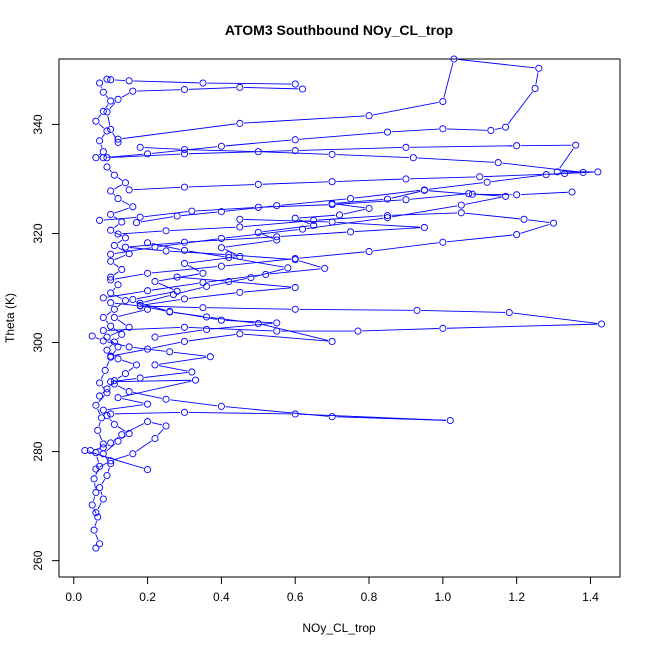 The image size is (650, 650). I want to click on x-tick-label: 1.0, so click(442, 597).